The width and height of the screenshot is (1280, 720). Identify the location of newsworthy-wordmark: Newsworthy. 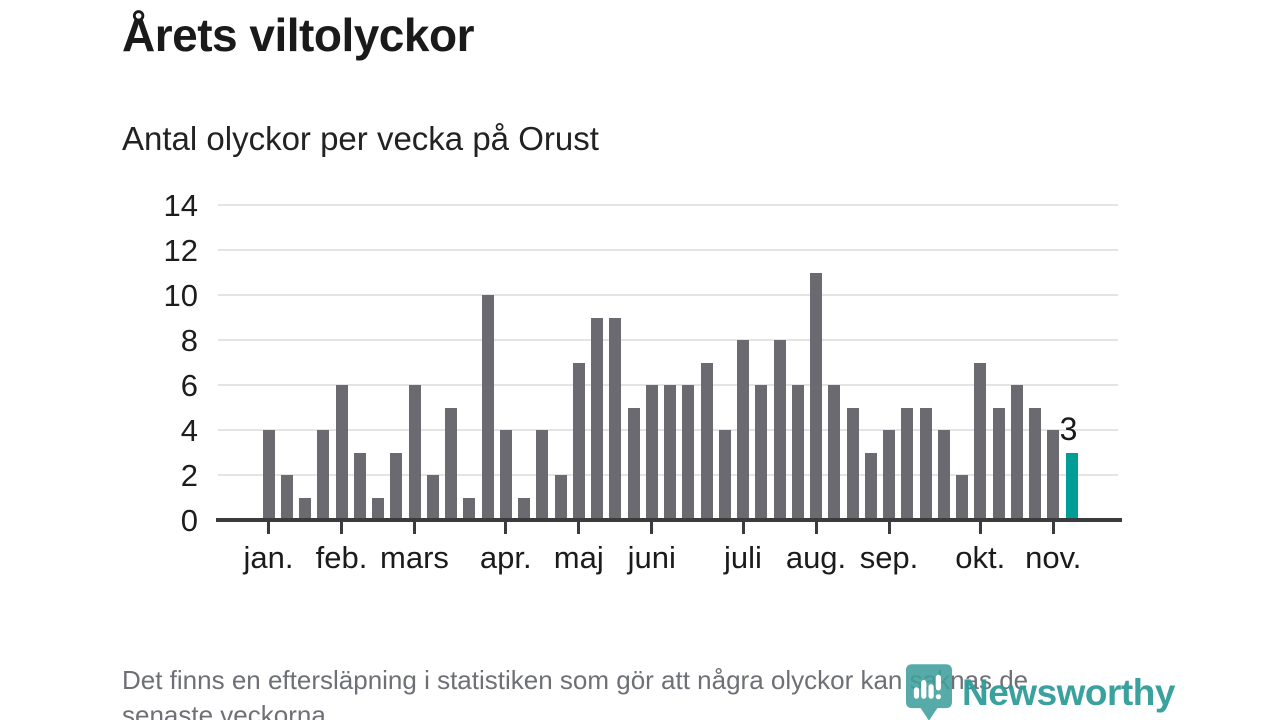
(1068, 692).